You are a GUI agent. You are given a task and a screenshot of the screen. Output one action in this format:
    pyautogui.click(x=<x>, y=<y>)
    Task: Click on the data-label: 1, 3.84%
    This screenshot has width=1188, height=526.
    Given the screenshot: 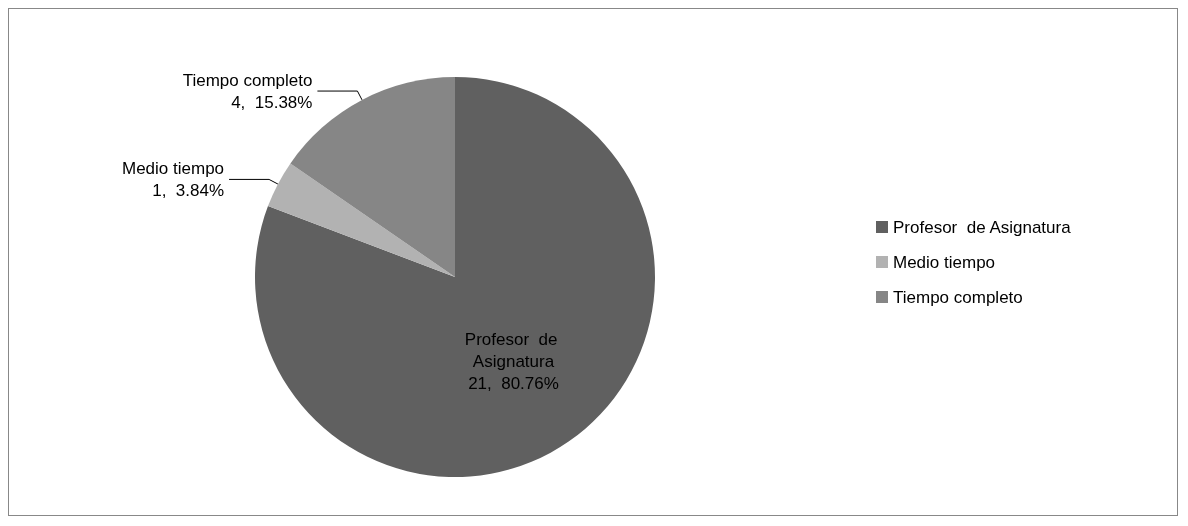 What is the action you would take?
    pyautogui.click(x=188, y=190)
    